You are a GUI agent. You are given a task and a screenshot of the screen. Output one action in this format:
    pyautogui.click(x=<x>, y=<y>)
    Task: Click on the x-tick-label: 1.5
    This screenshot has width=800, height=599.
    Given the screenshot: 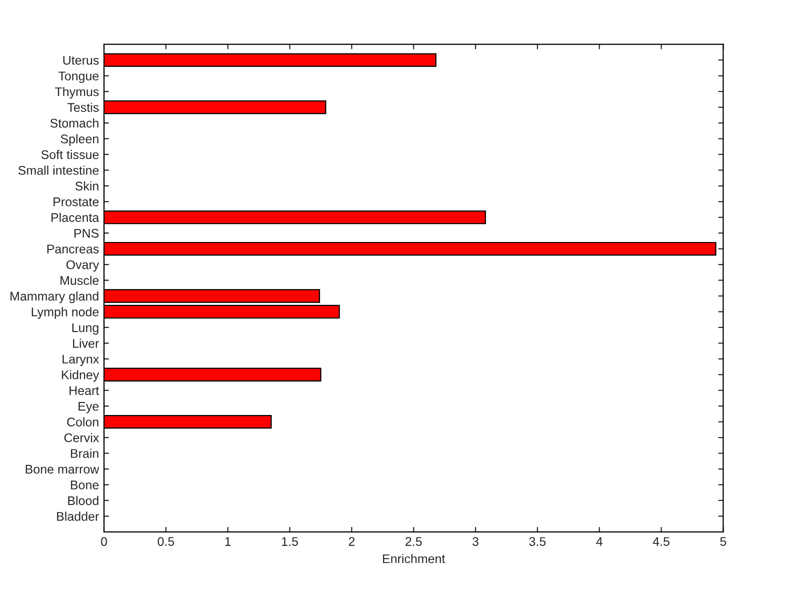 What is the action you would take?
    pyautogui.click(x=290, y=541)
    